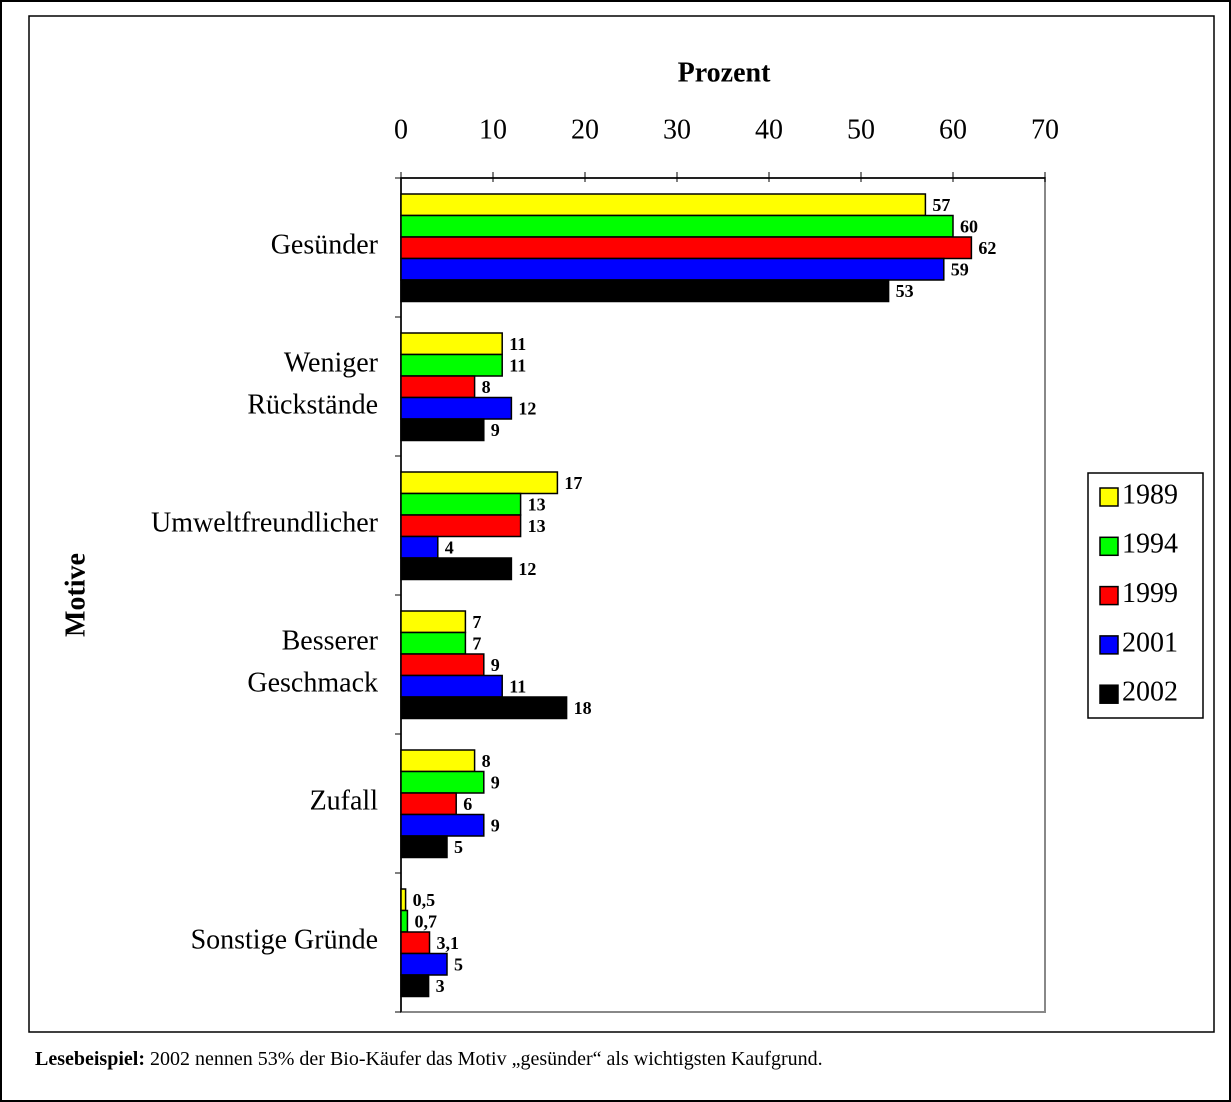 The image size is (1231, 1102). I want to click on y-tick-line: Umweltfreundlicher, so click(265, 523).